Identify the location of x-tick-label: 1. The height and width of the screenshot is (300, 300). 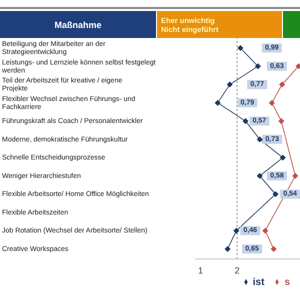
(200, 270).